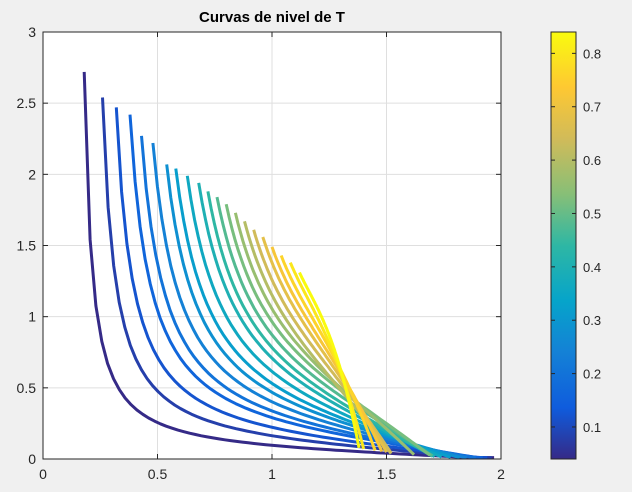 This screenshot has height=492, width=632. What do you see at coordinates (32, 317) in the screenshot?
I see `y-tick-label: 1` at bounding box center [32, 317].